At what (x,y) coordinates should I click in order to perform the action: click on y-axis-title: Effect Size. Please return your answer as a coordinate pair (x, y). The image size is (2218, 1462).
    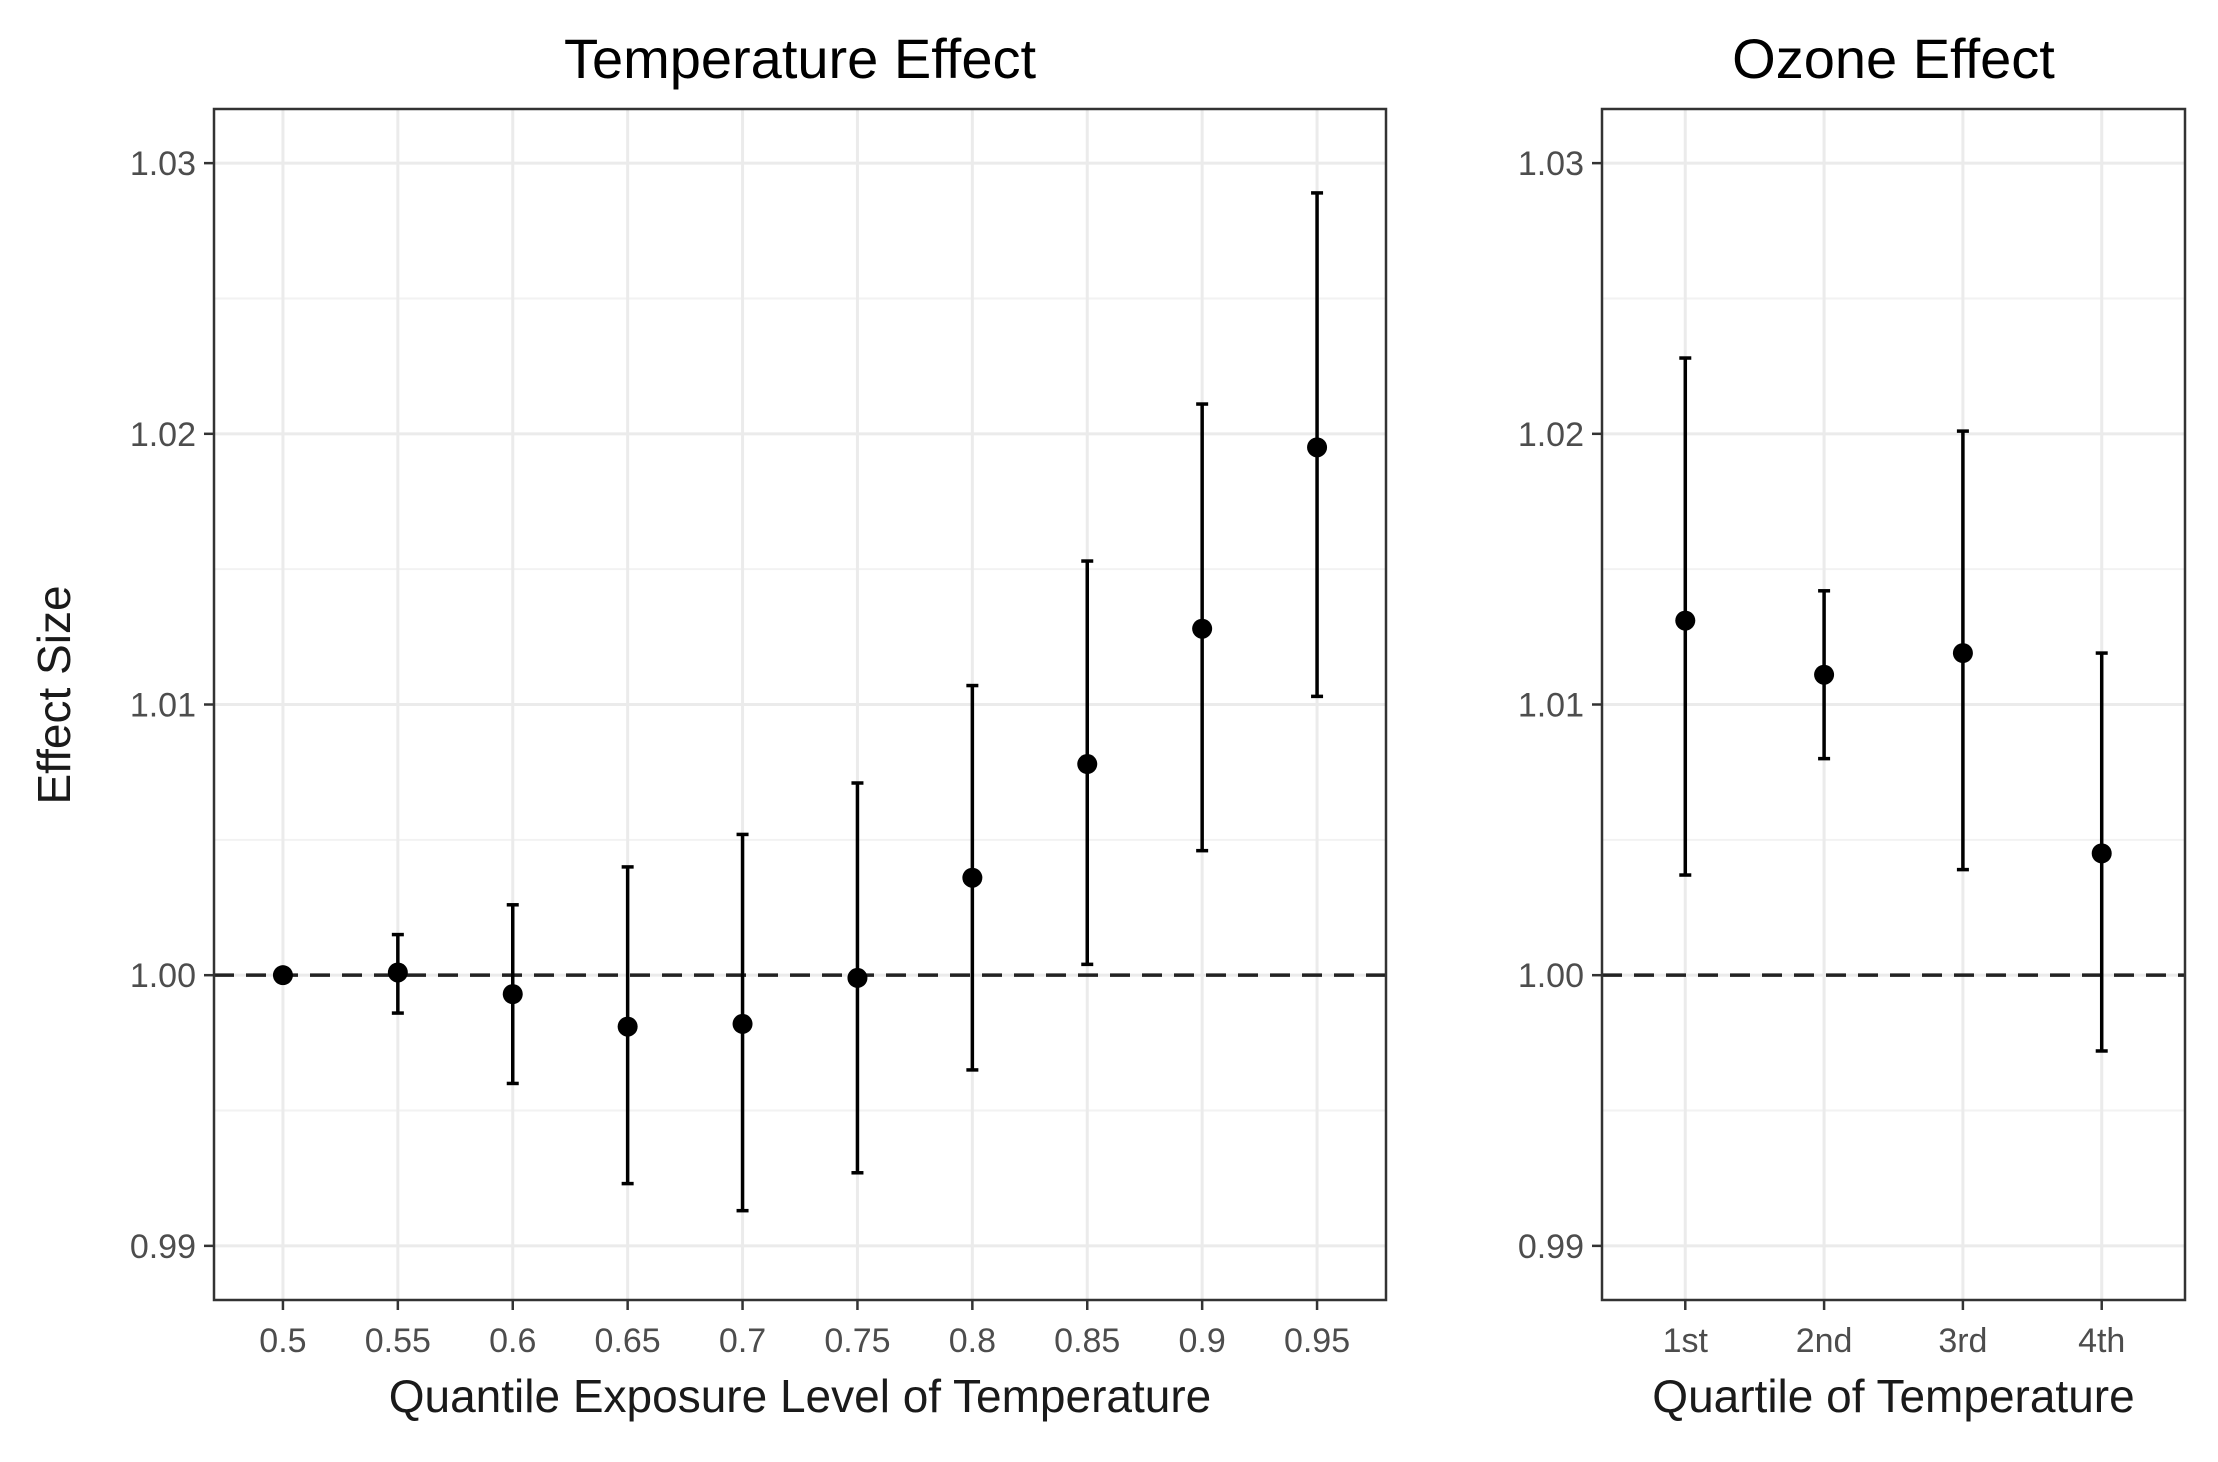
    Looking at the image, I should click on (54, 694).